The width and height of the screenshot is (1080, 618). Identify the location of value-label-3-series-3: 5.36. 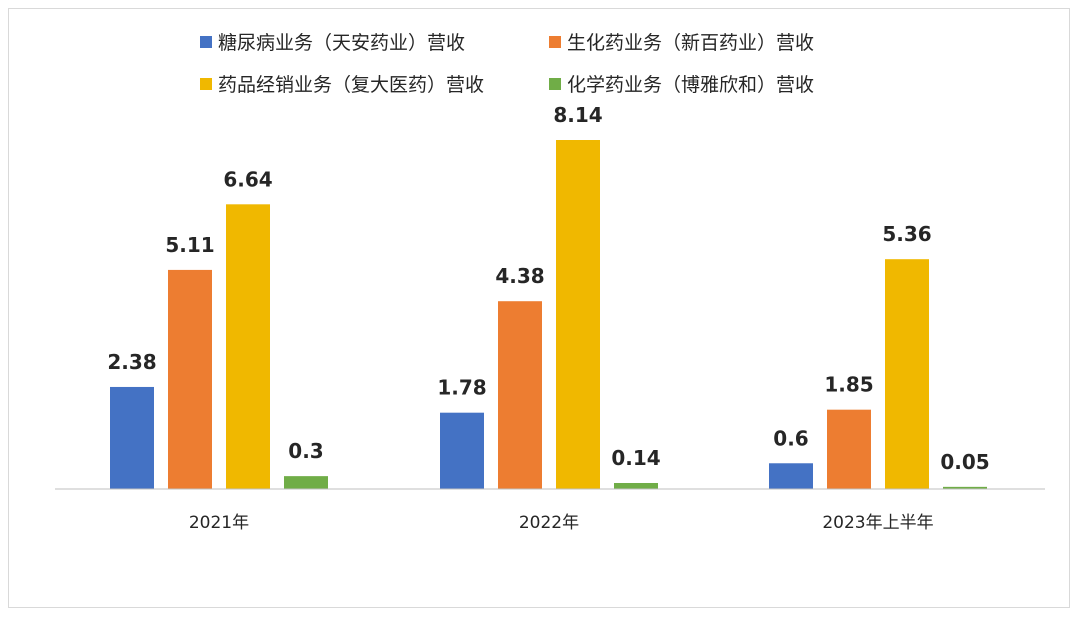
(906, 234).